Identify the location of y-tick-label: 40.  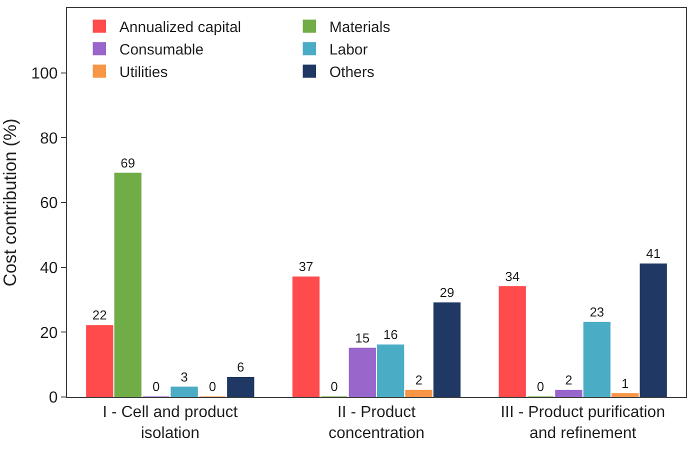
(49, 268).